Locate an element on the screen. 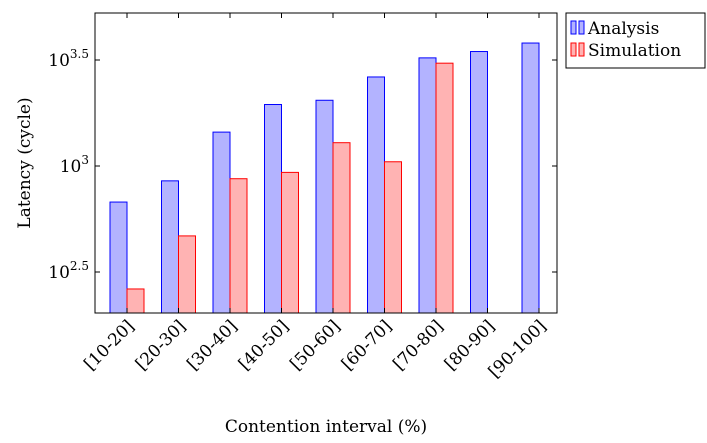 Image resolution: width=707 pixels, height=443 pixels. x-tick-label-3: [30-40] is located at coordinates (212, 345).